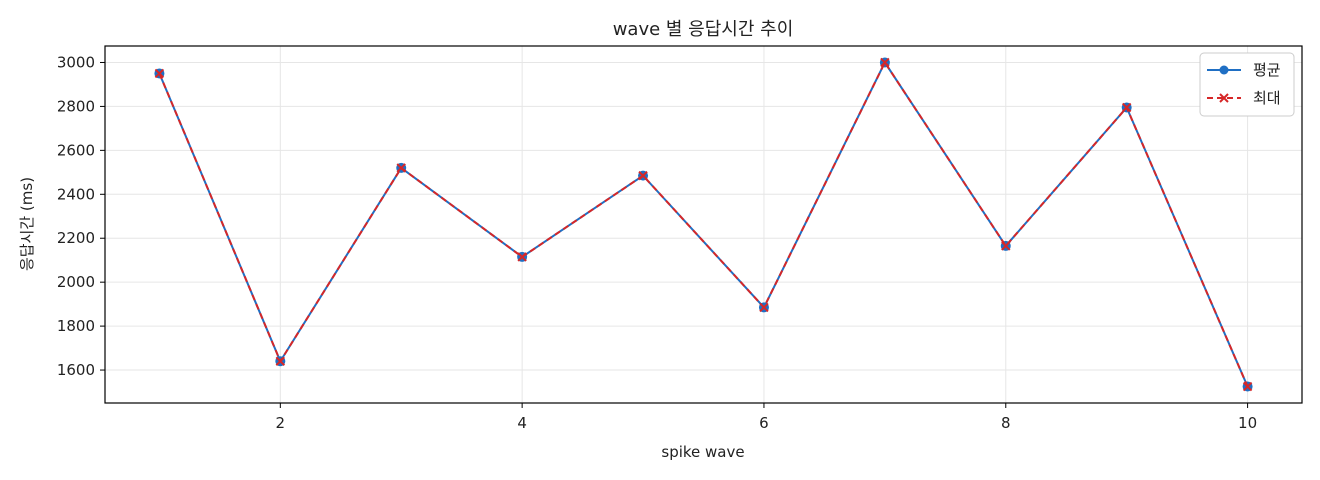 Image resolution: width=1320 pixels, height=480 pixels. What do you see at coordinates (281, 423) in the screenshot?
I see `x-tick-label: 2` at bounding box center [281, 423].